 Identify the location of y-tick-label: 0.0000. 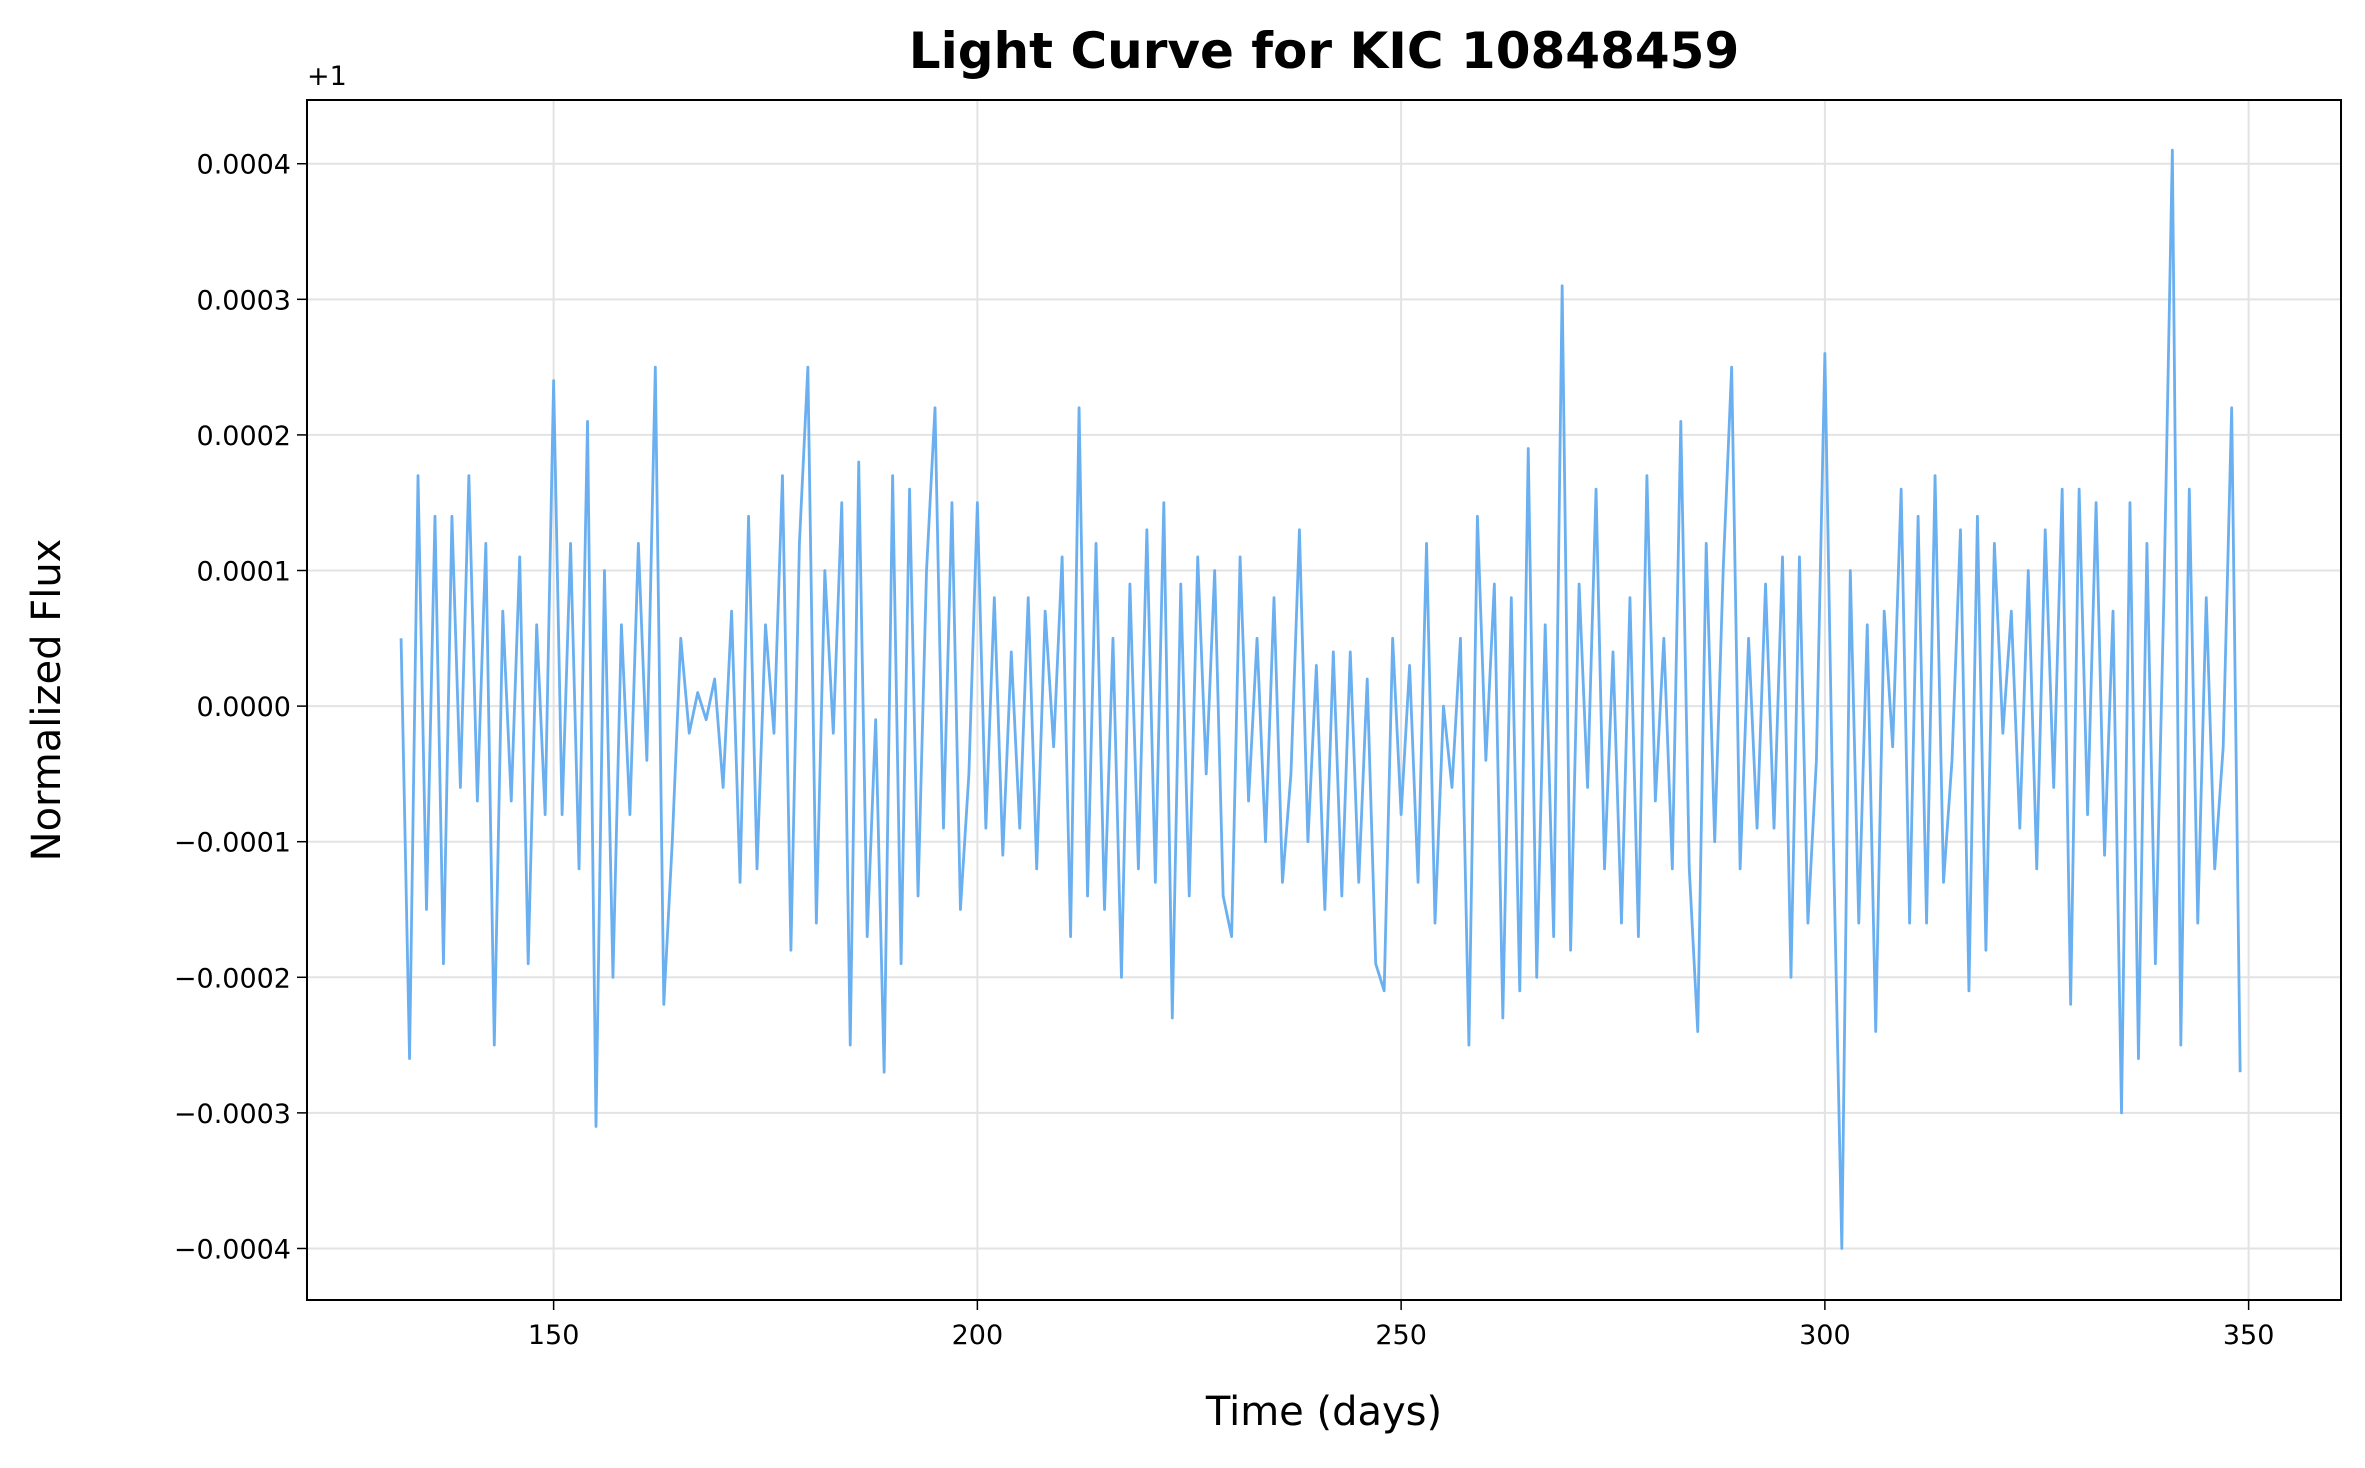
(244, 707).